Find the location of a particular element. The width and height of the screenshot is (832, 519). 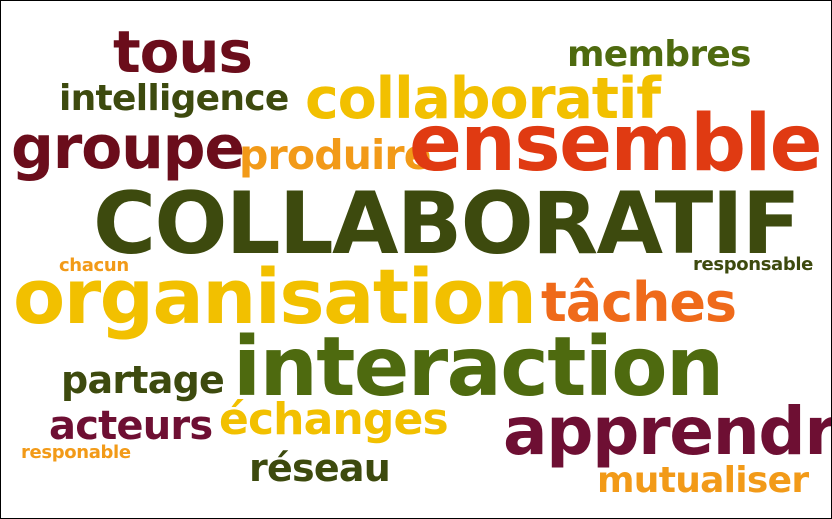

word-acteurs: acteurs is located at coordinates (131, 426).